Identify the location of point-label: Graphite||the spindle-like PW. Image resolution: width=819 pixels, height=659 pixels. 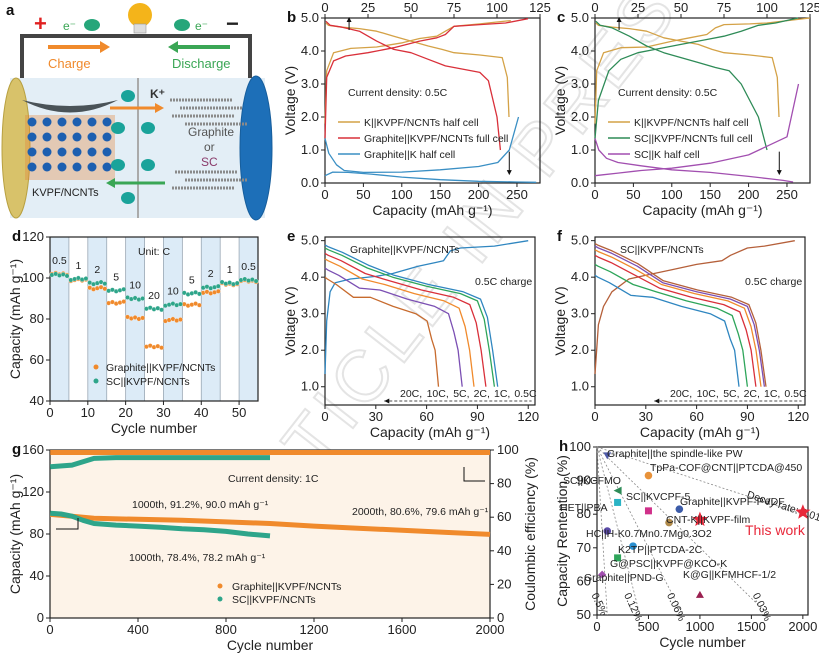
(675, 454).